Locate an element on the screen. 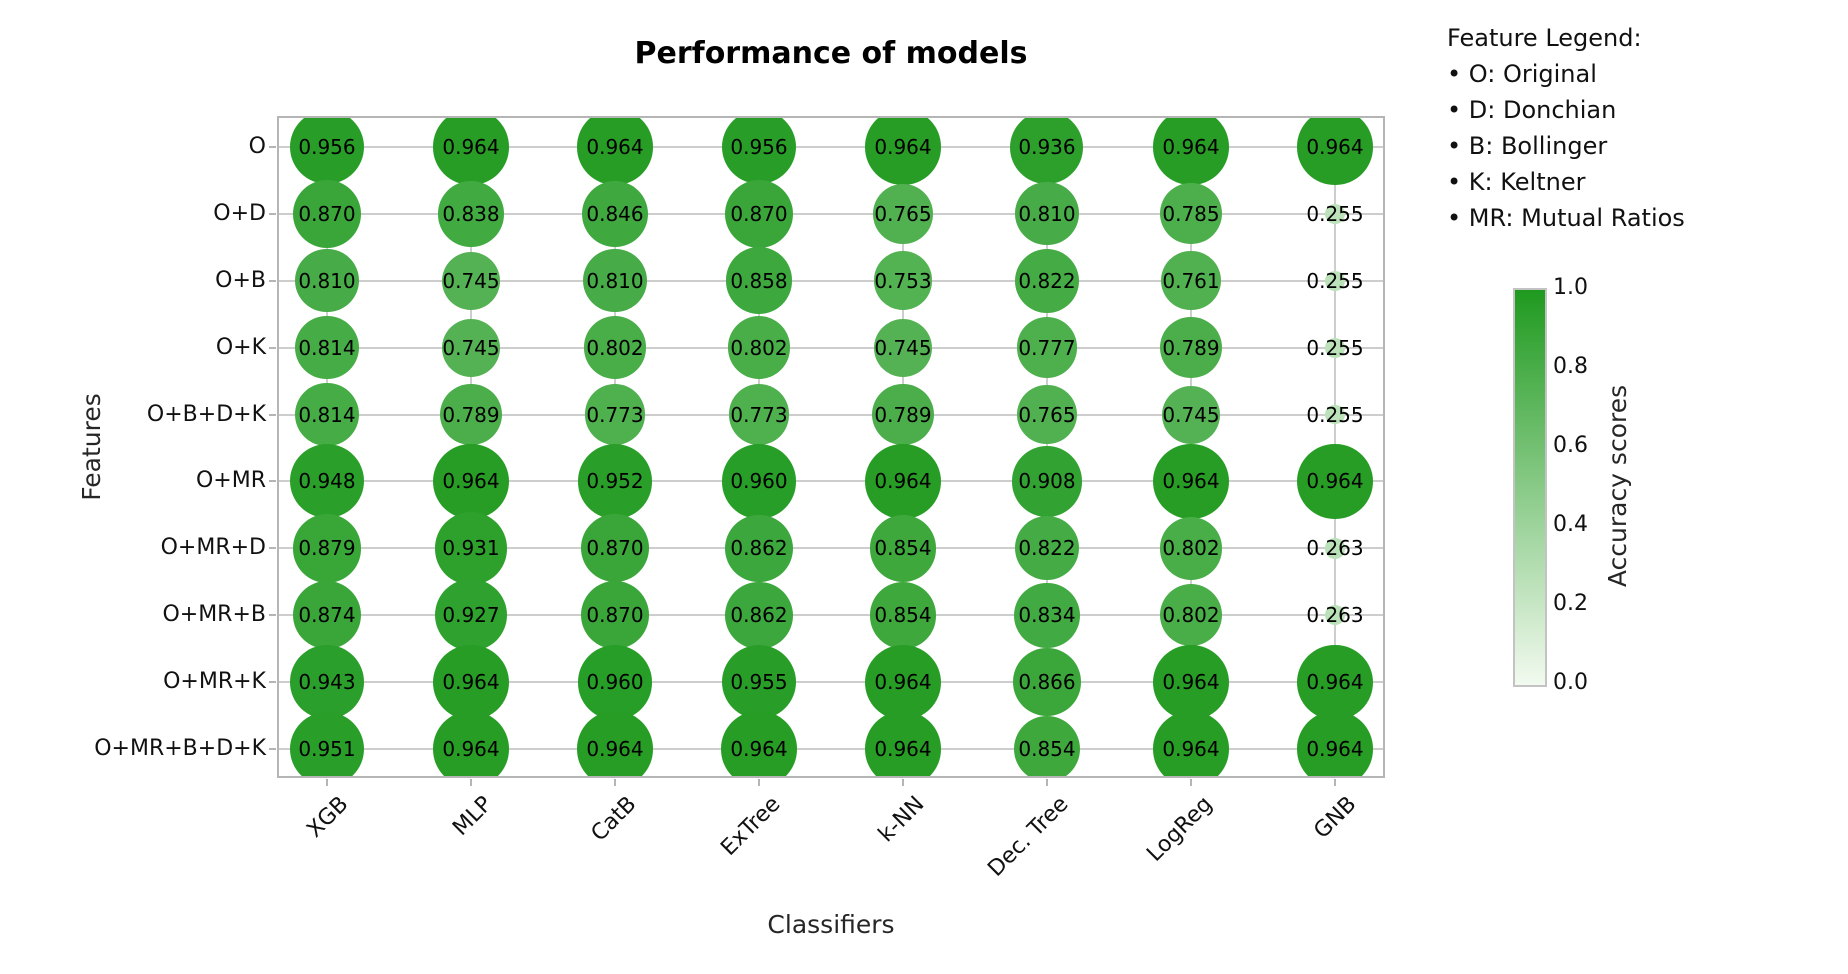 The height and width of the screenshot is (974, 1848). bubble-value: 0.761 is located at coordinates (1191, 280).